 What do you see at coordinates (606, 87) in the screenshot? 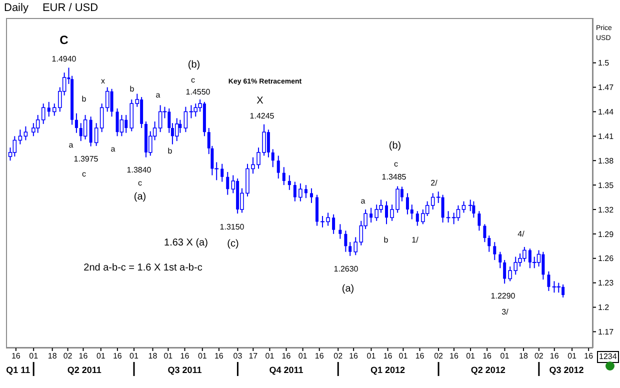
I see `y-tick-label: 1.47` at bounding box center [606, 87].